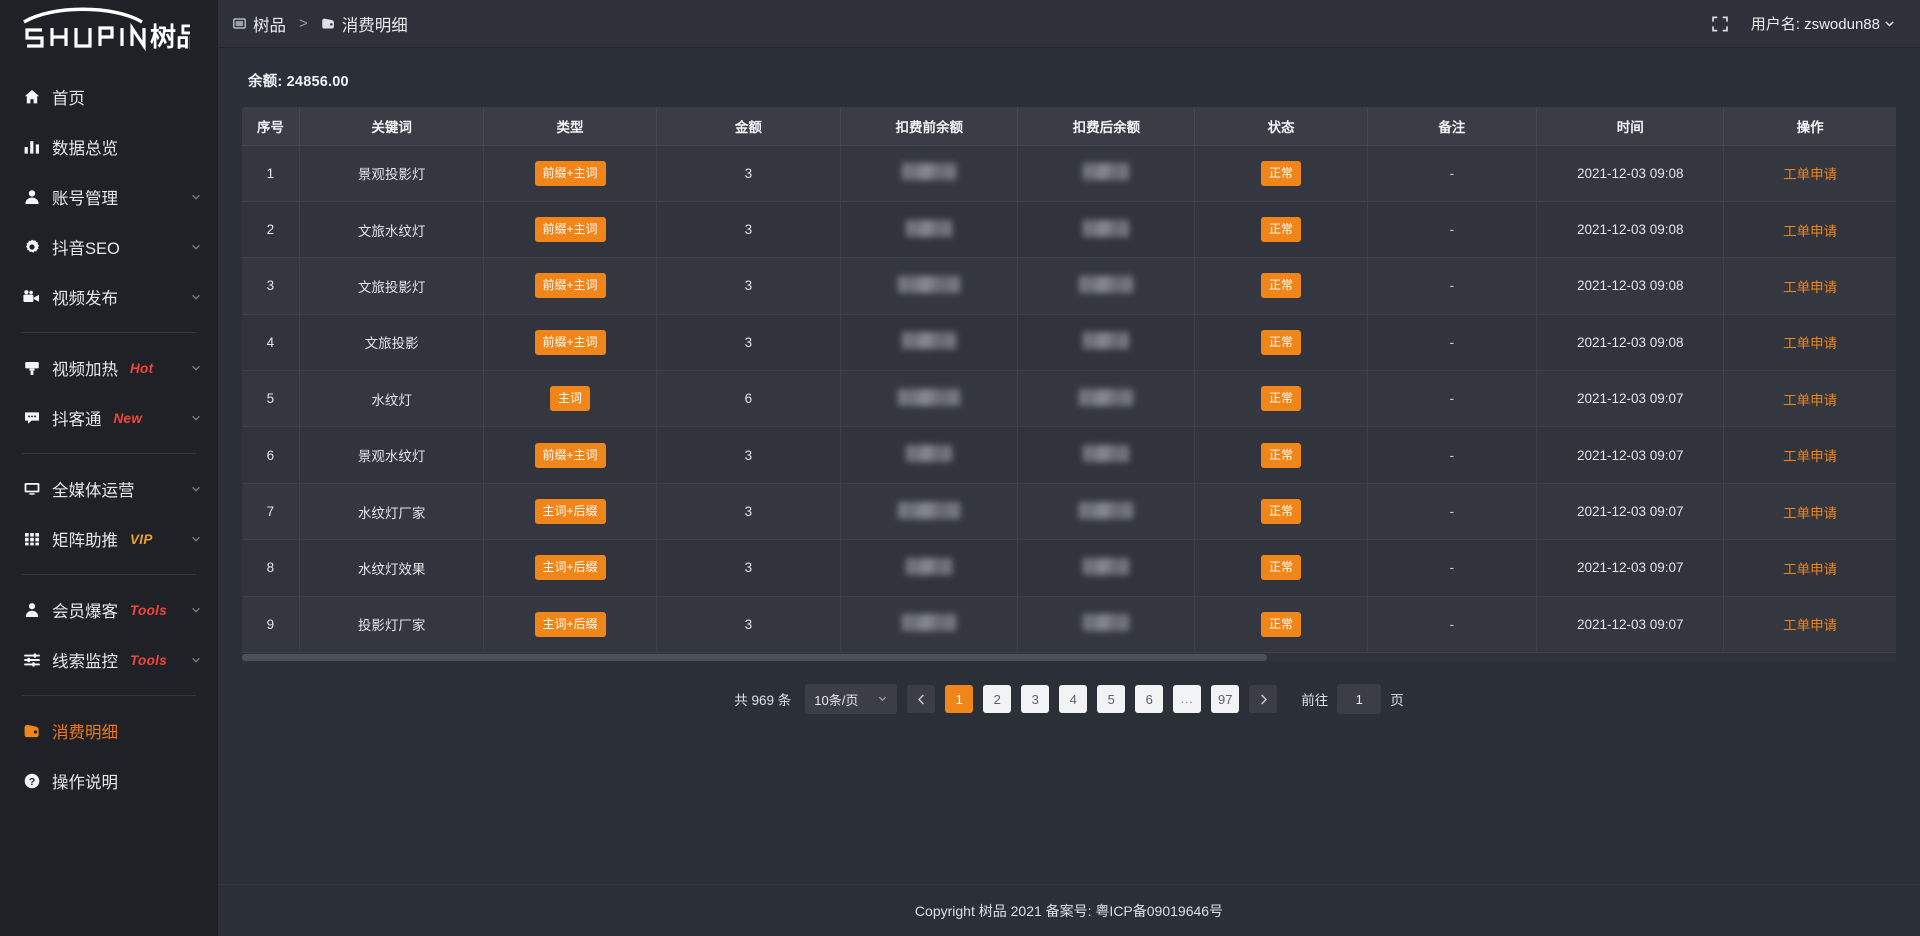  What do you see at coordinates (269, 25) in the screenshot?
I see `breadcrumb-root-label: 树品` at bounding box center [269, 25].